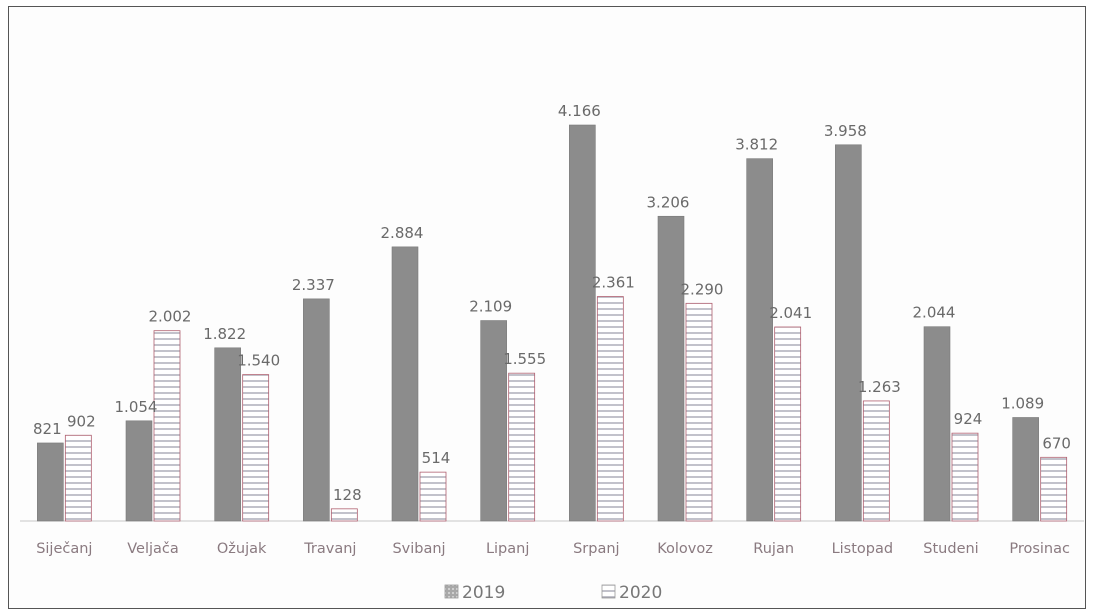 This screenshot has width=1097, height=615. Describe the element at coordinates (773, 549) in the screenshot. I see `category-label-9: Rujan` at that location.